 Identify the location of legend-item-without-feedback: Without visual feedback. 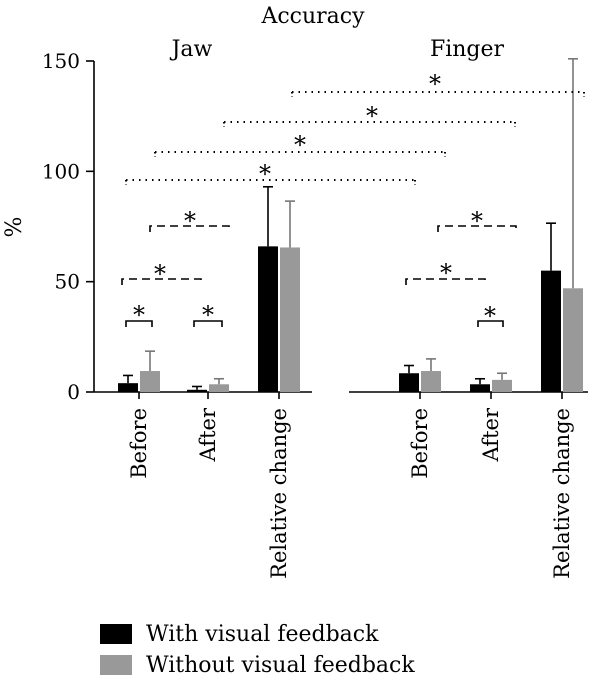
(310, 665).